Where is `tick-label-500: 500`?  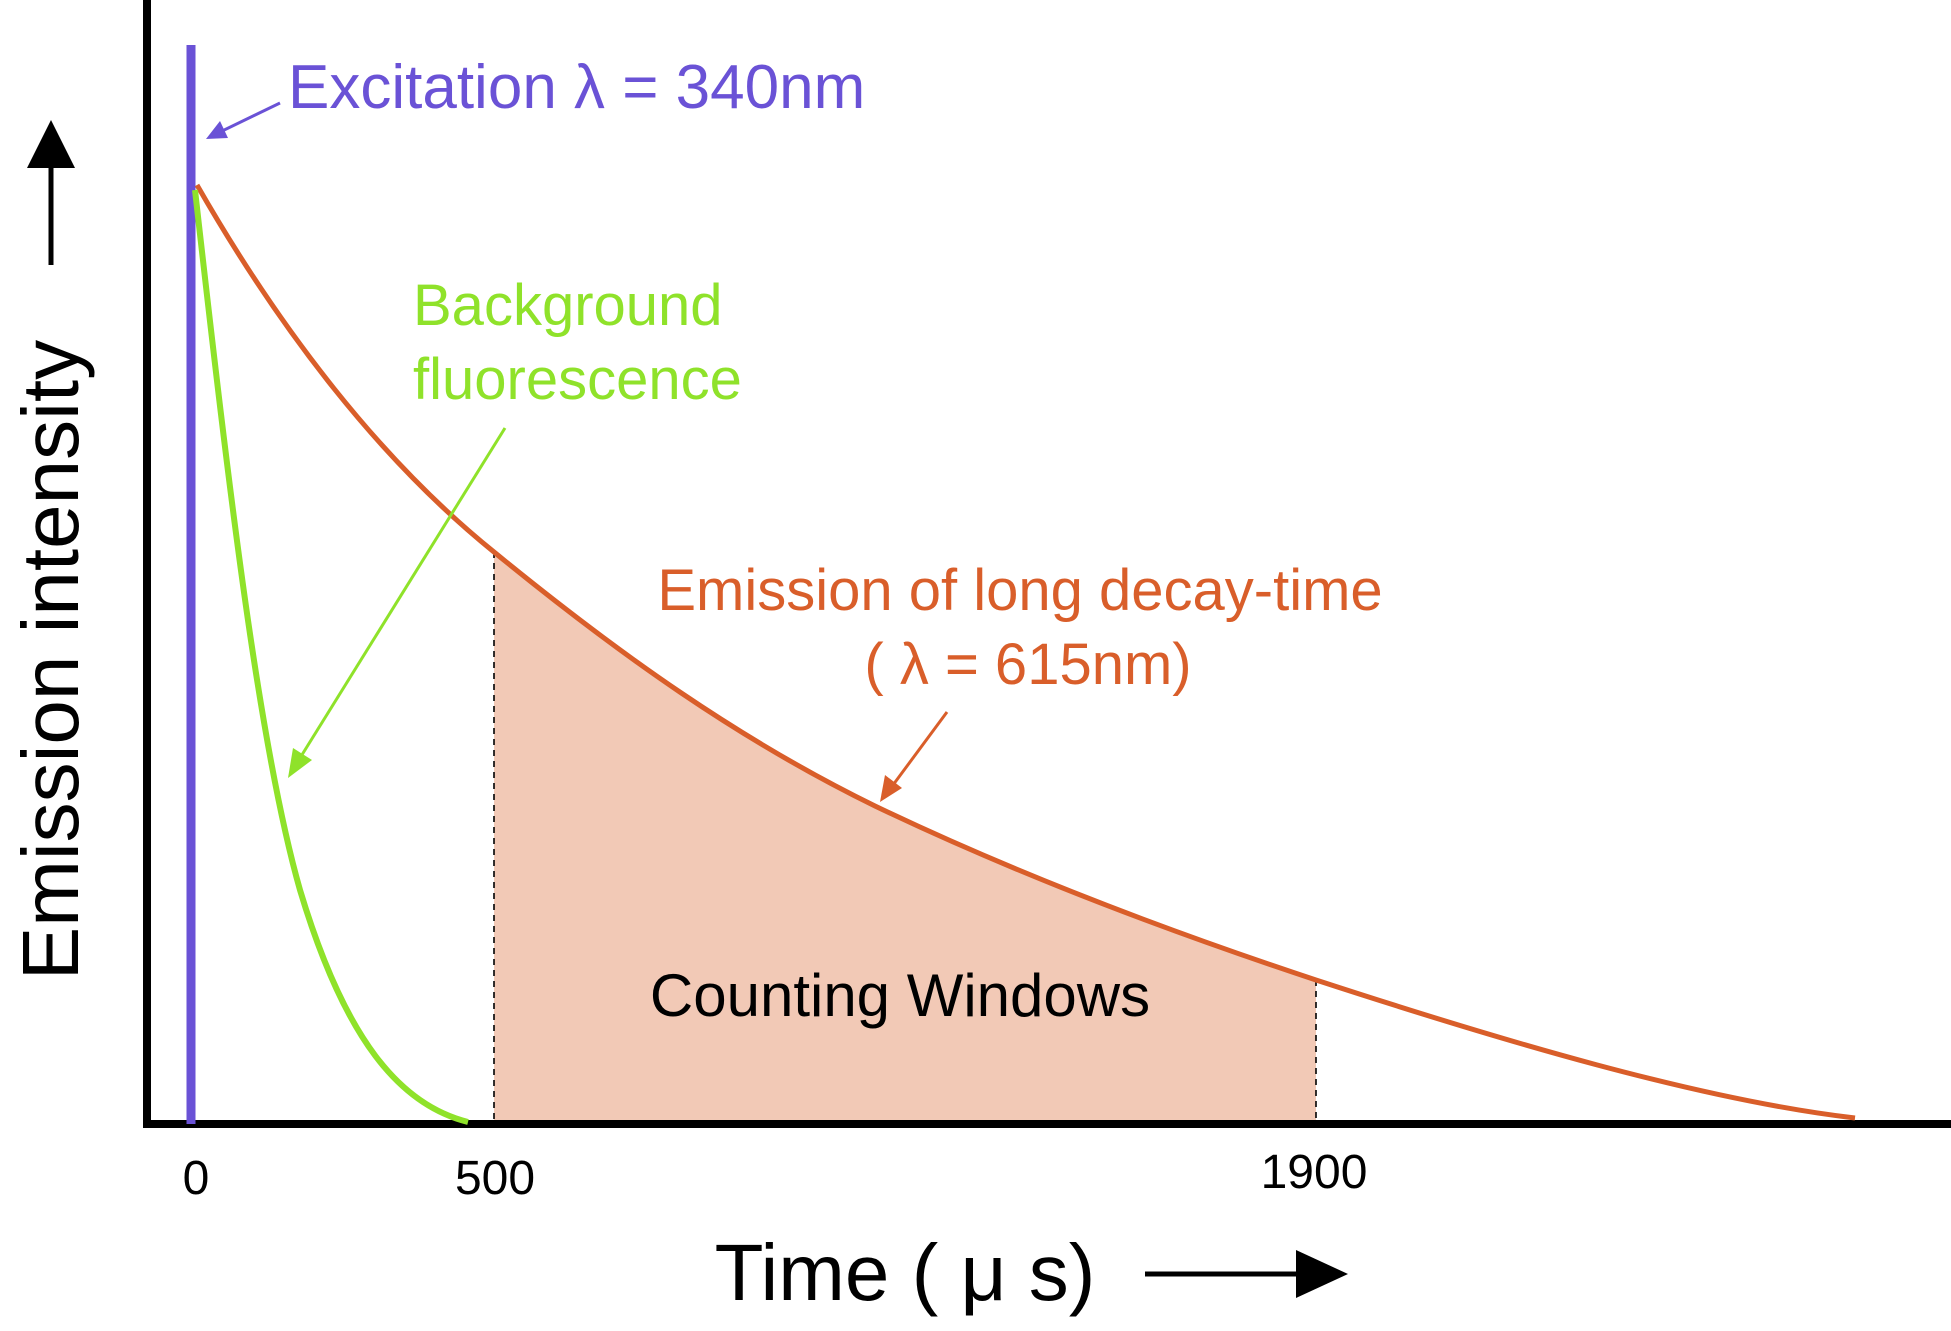
tick-label-500: 500 is located at coordinates (495, 1178).